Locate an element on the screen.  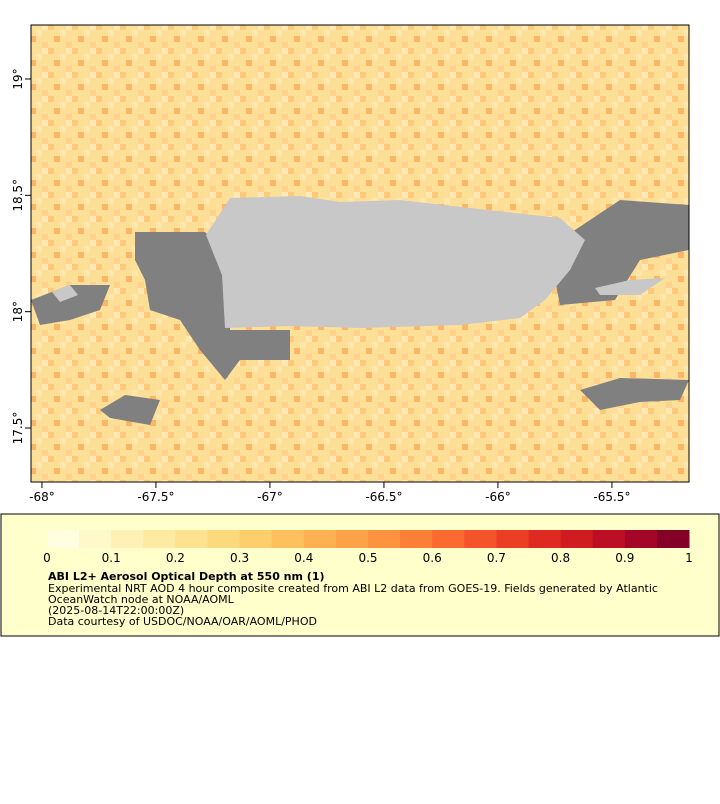
y-tick-label: 18° is located at coordinates (18, 311).